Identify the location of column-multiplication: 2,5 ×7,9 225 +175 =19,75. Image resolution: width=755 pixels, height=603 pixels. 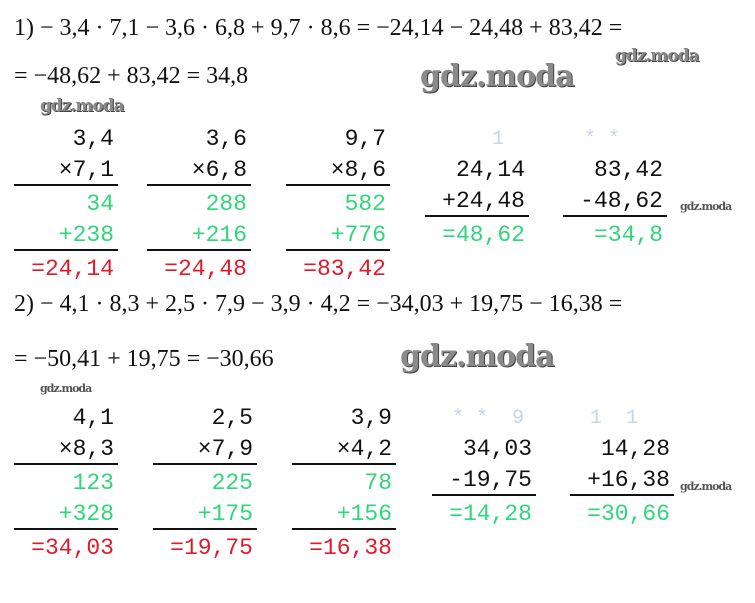
(205, 483).